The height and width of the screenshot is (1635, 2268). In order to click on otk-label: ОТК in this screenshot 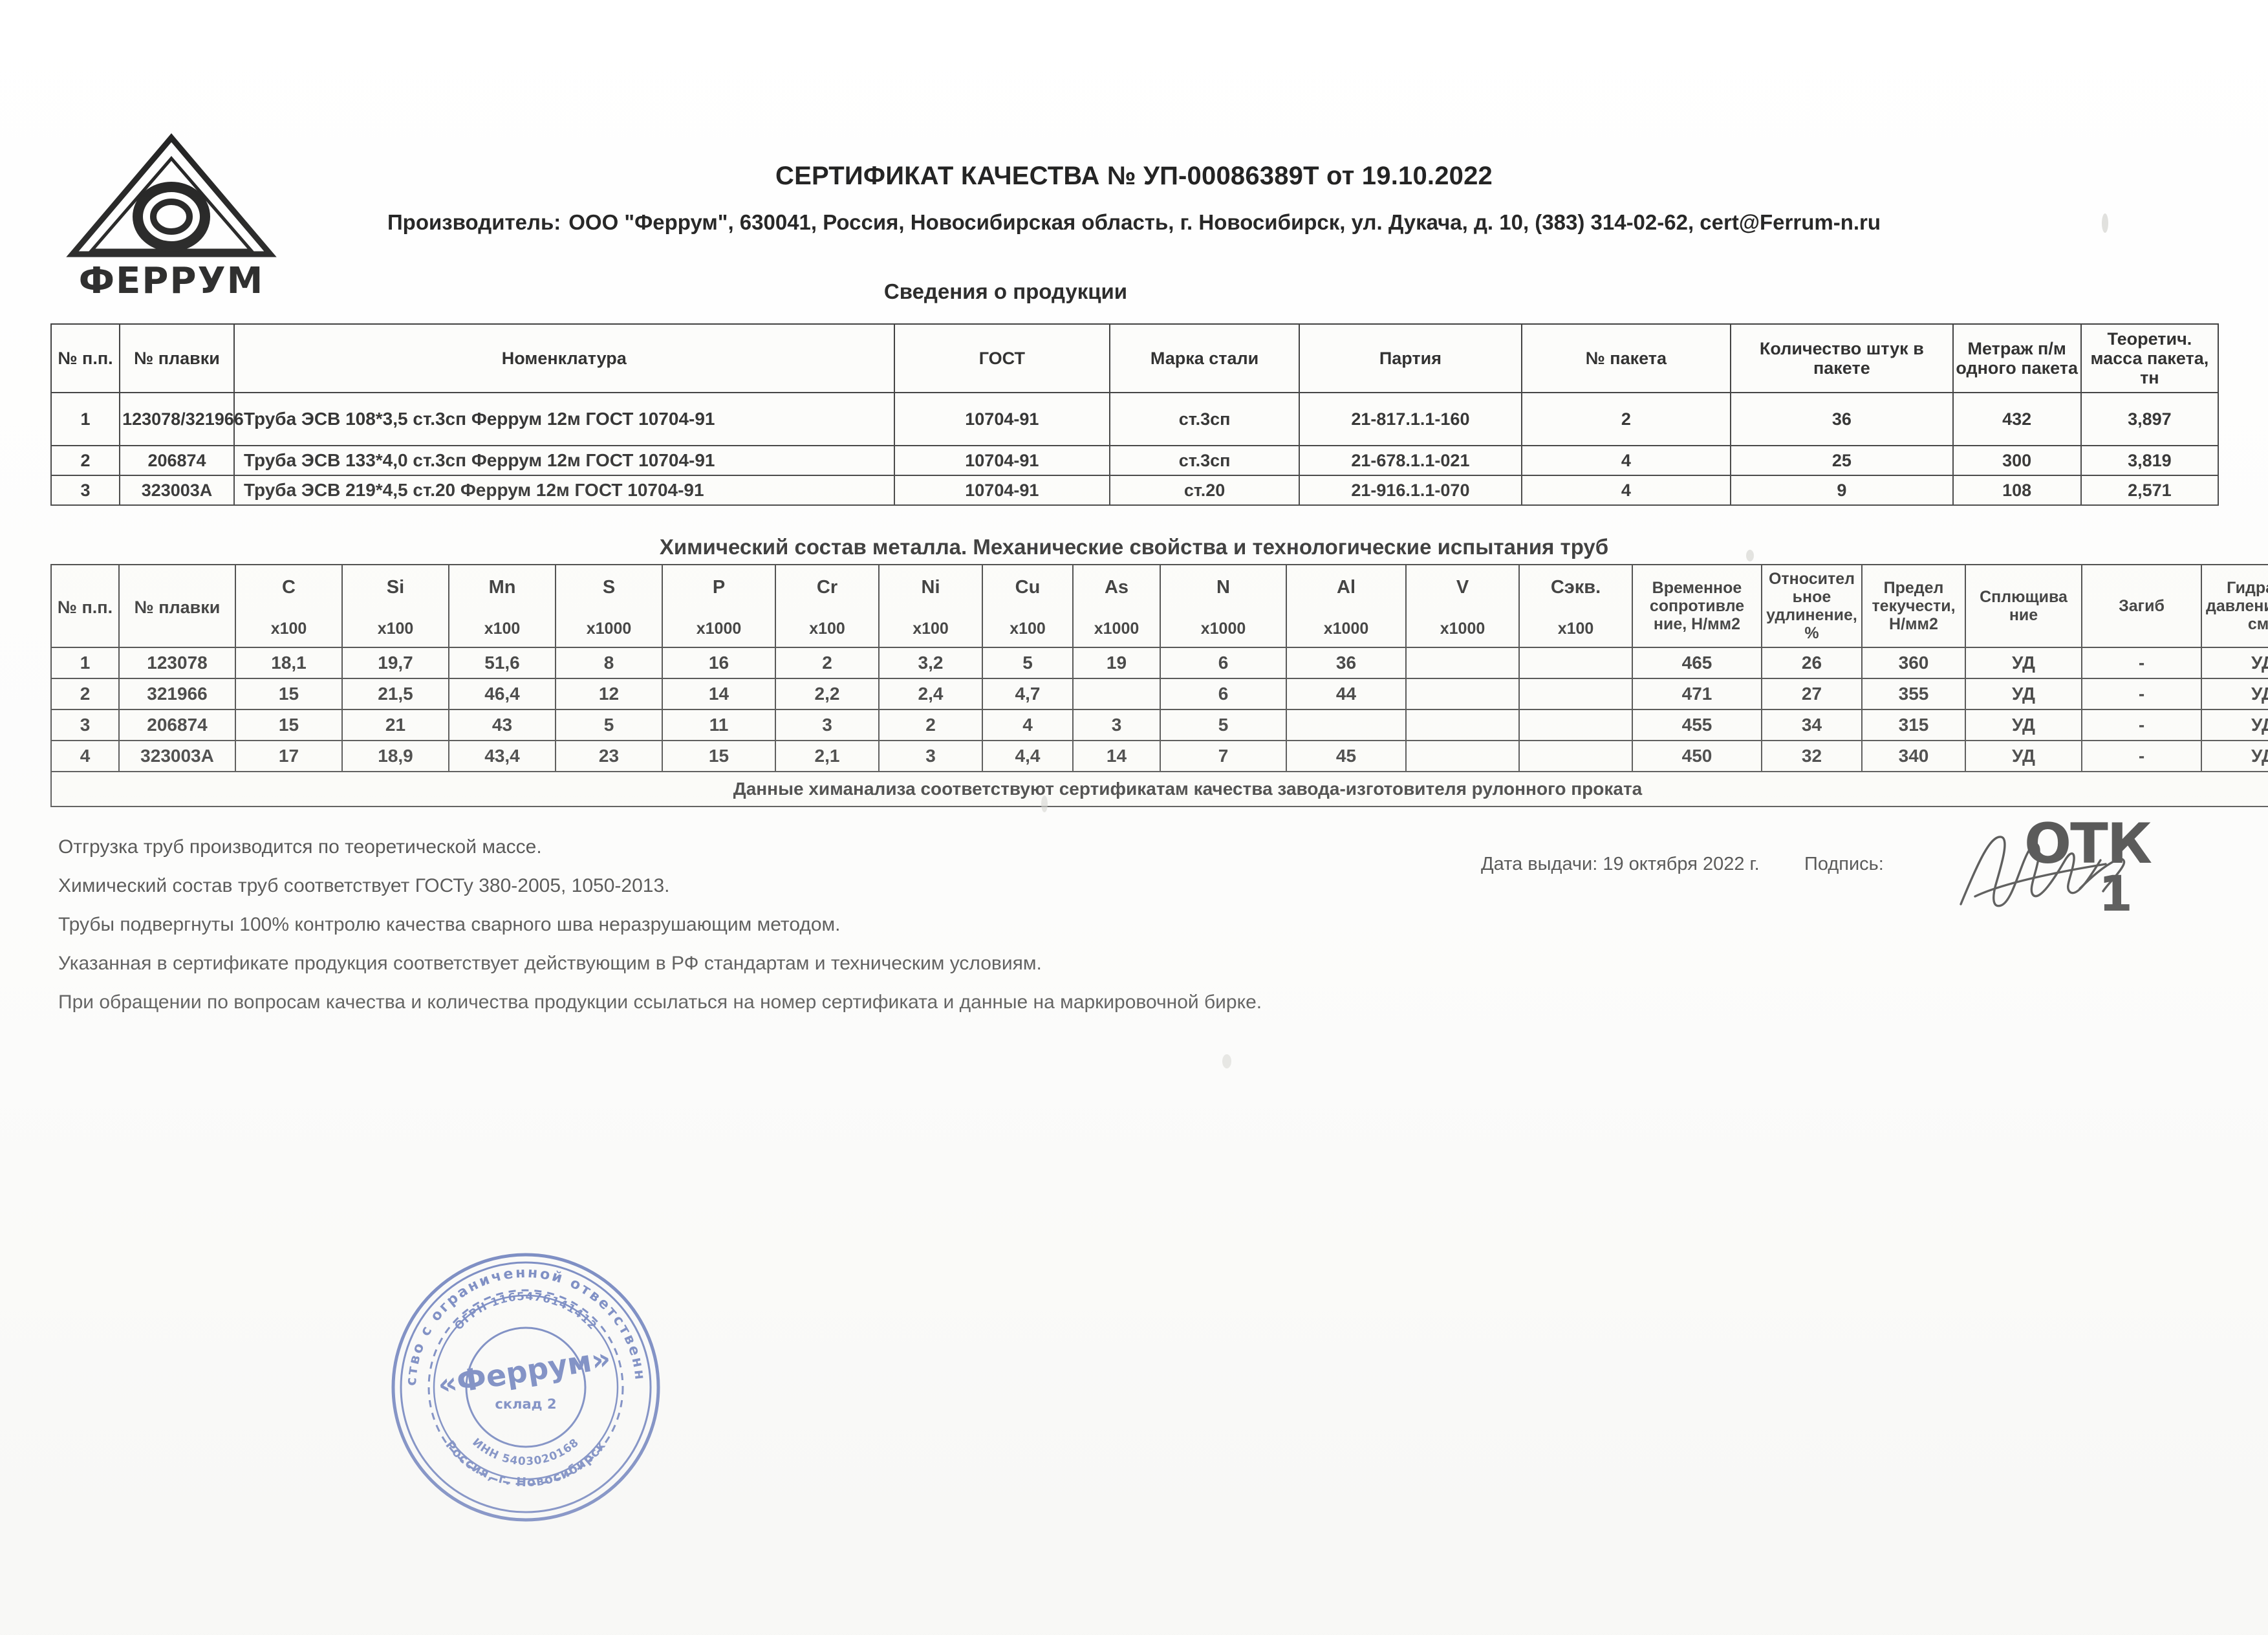, I will do `click(2088, 844)`.